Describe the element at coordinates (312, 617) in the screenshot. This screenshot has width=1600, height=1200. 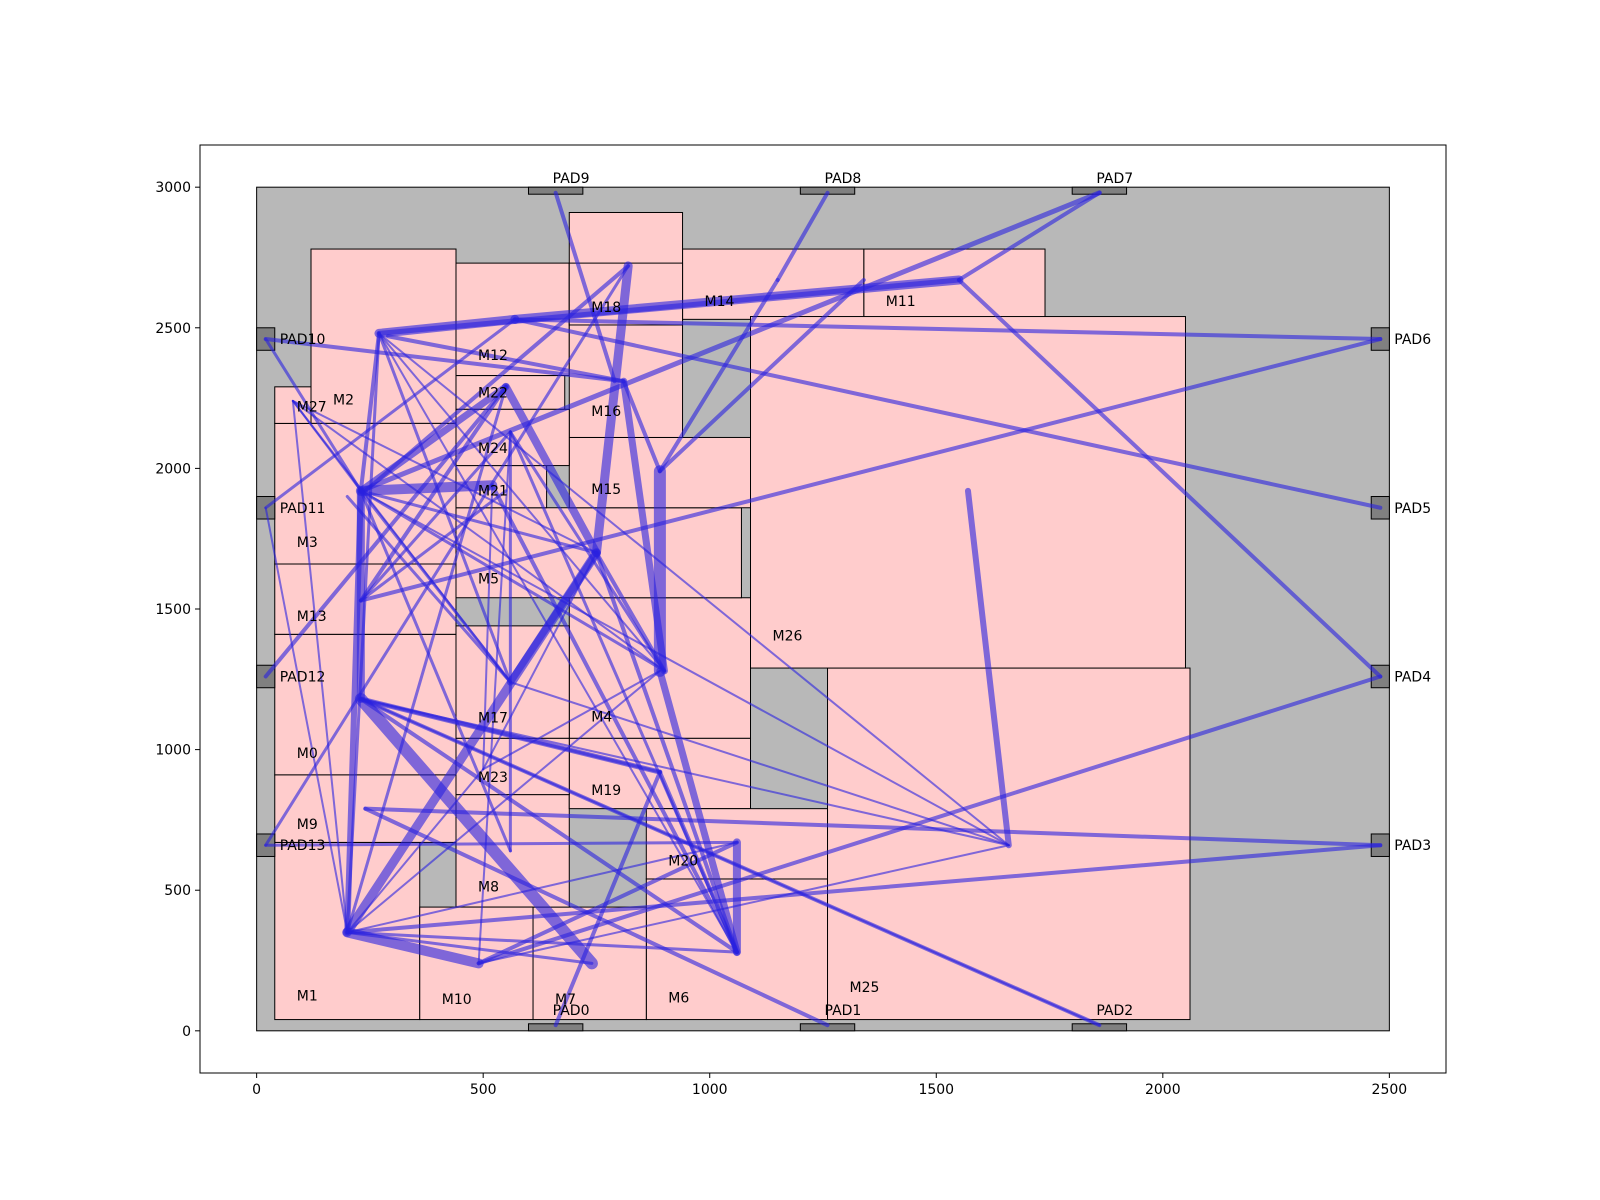
I see `module-label: M13` at that location.